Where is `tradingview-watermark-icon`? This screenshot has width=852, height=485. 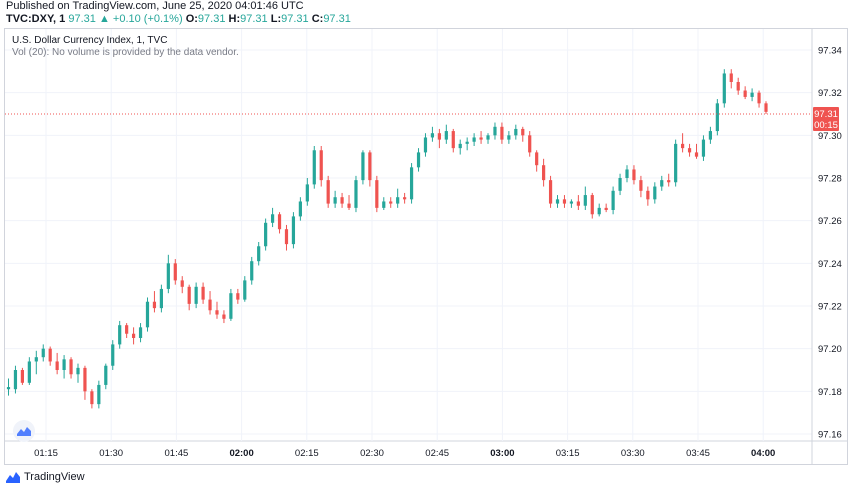
tradingview-watermark-icon is located at coordinates (24, 431).